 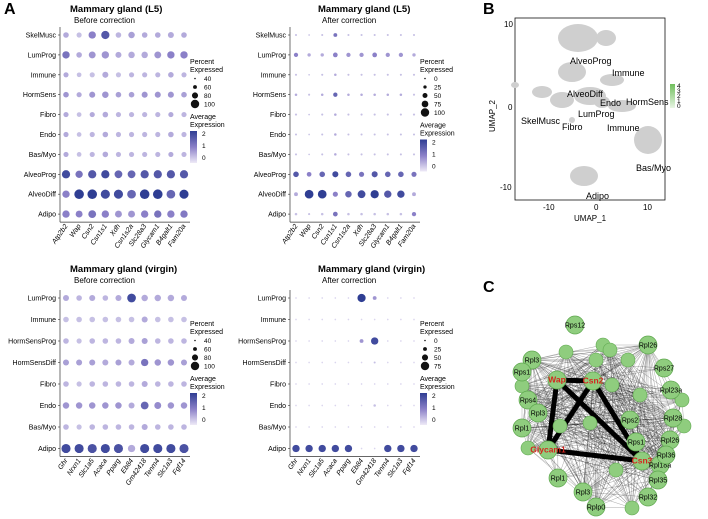 What do you see at coordinates (438, 105) in the screenshot?
I see `legend-size-value: 75` at bounding box center [438, 105].